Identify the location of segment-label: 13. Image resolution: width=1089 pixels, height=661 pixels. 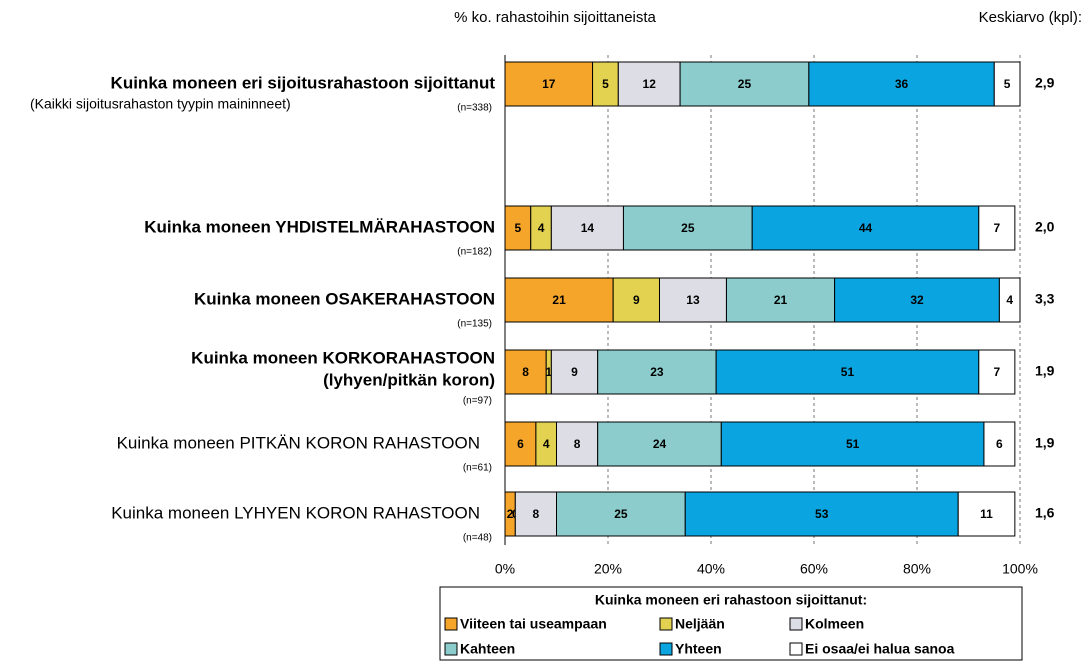
(693, 300).